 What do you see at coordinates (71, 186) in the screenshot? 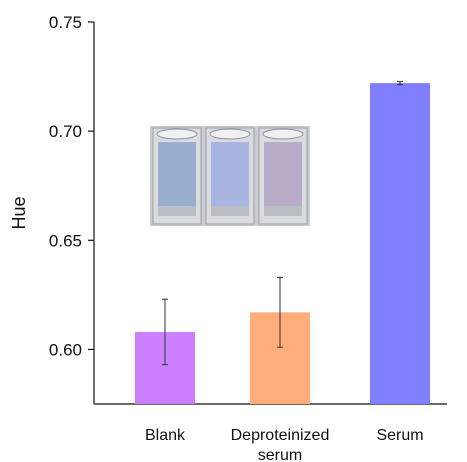
I see `y-ticks: 0.60 0.65 0.70 0.75` at bounding box center [71, 186].